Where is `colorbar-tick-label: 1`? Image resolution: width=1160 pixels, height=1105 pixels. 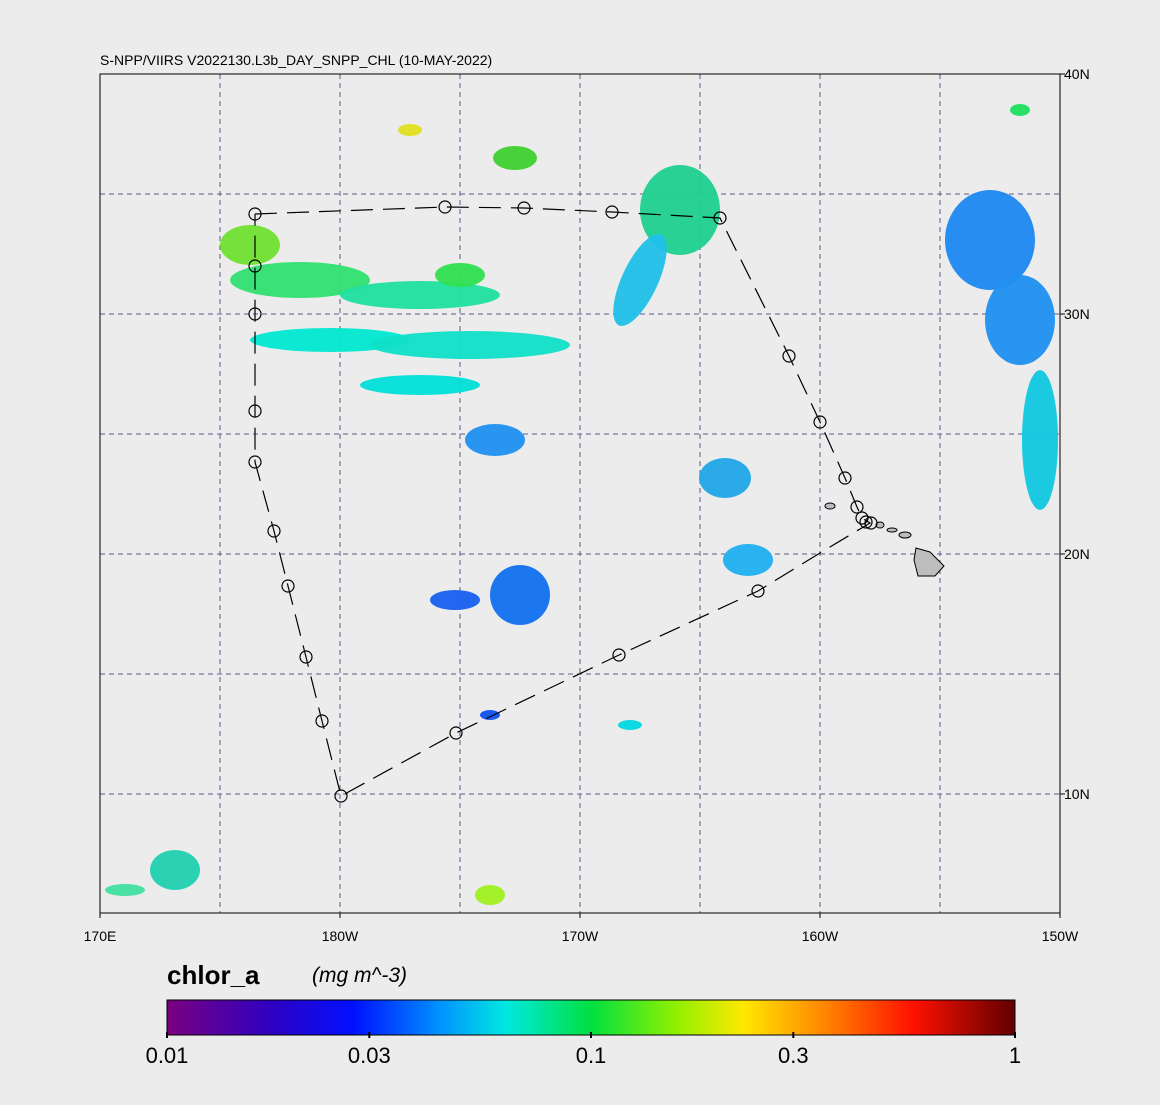 colorbar-tick-label: 1 is located at coordinates (1015, 1055).